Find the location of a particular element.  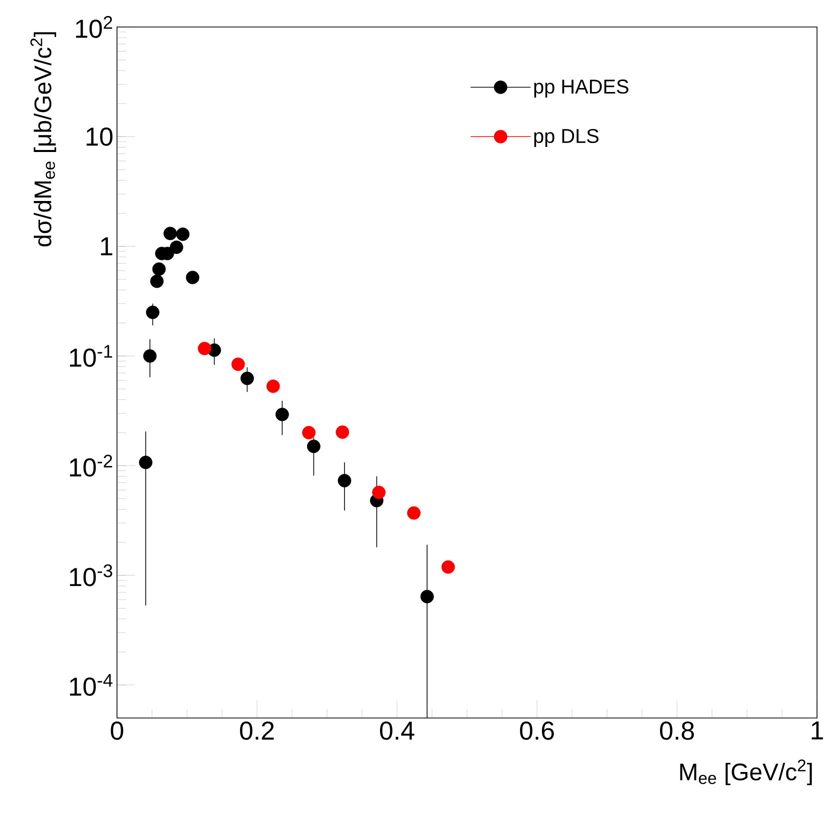

x-axis-title: M$_{ee}$ [GeV/c$^{2}$] is located at coordinates (746, 773).